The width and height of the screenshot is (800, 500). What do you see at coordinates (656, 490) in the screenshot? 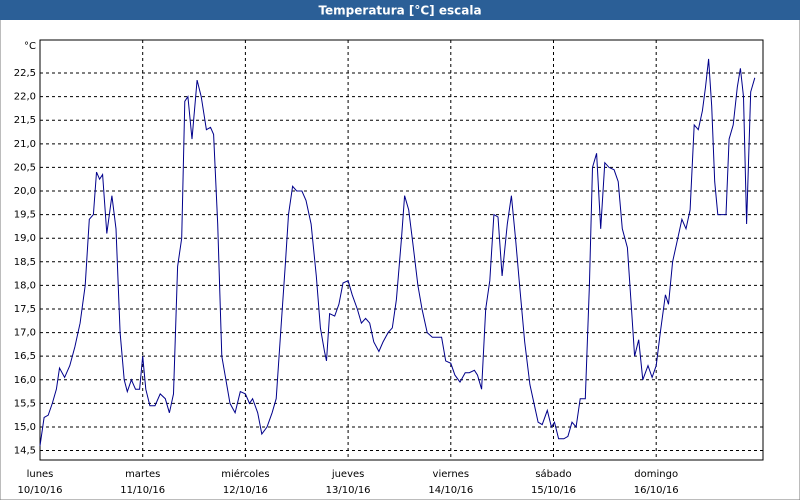
I see `x-tick-date: 16/10/16` at bounding box center [656, 490].